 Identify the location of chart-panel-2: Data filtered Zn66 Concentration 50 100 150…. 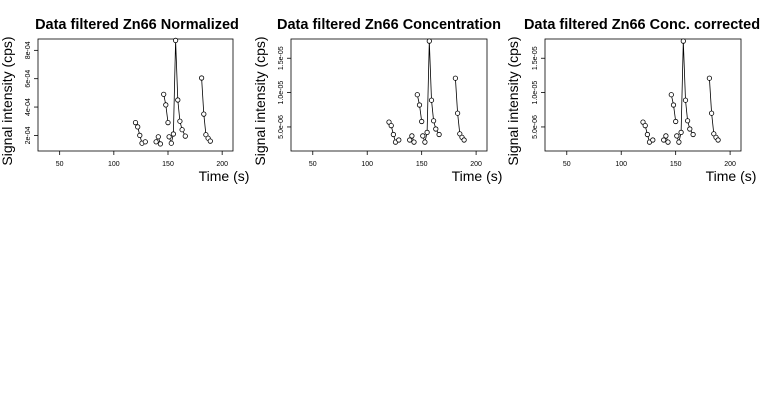
(377, 100).